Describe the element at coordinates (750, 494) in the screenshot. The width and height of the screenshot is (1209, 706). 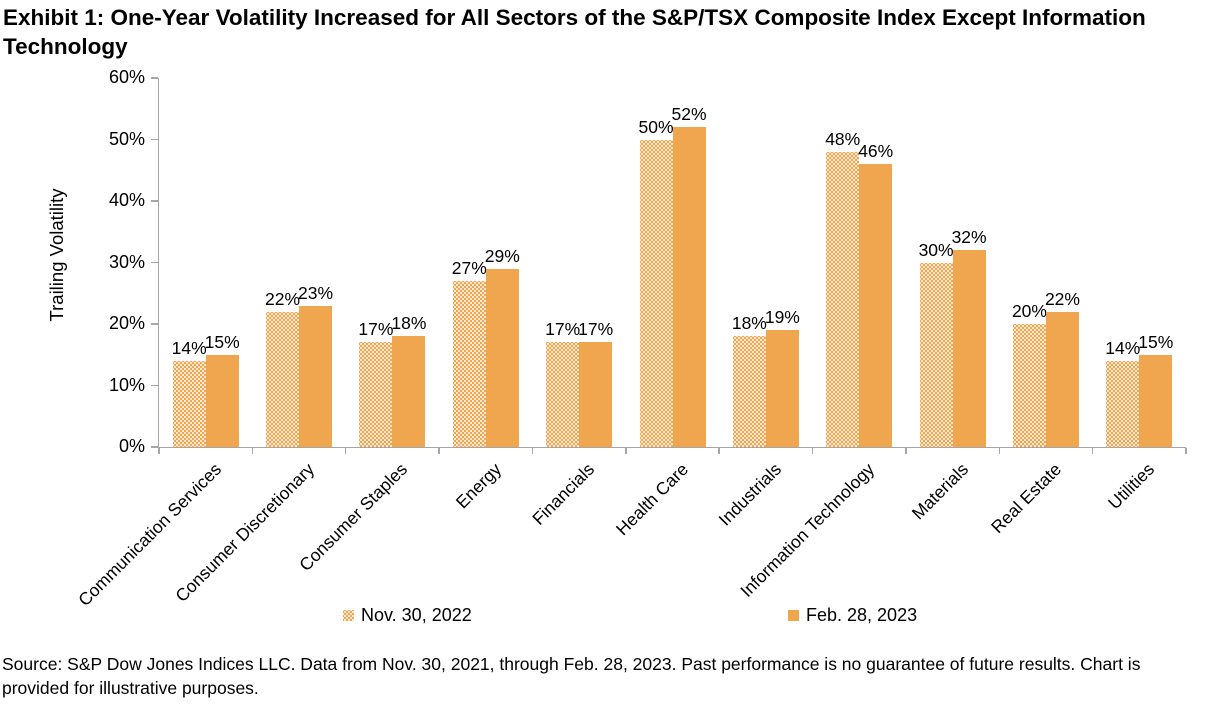
I see `x-category-label: Industrials` at that location.